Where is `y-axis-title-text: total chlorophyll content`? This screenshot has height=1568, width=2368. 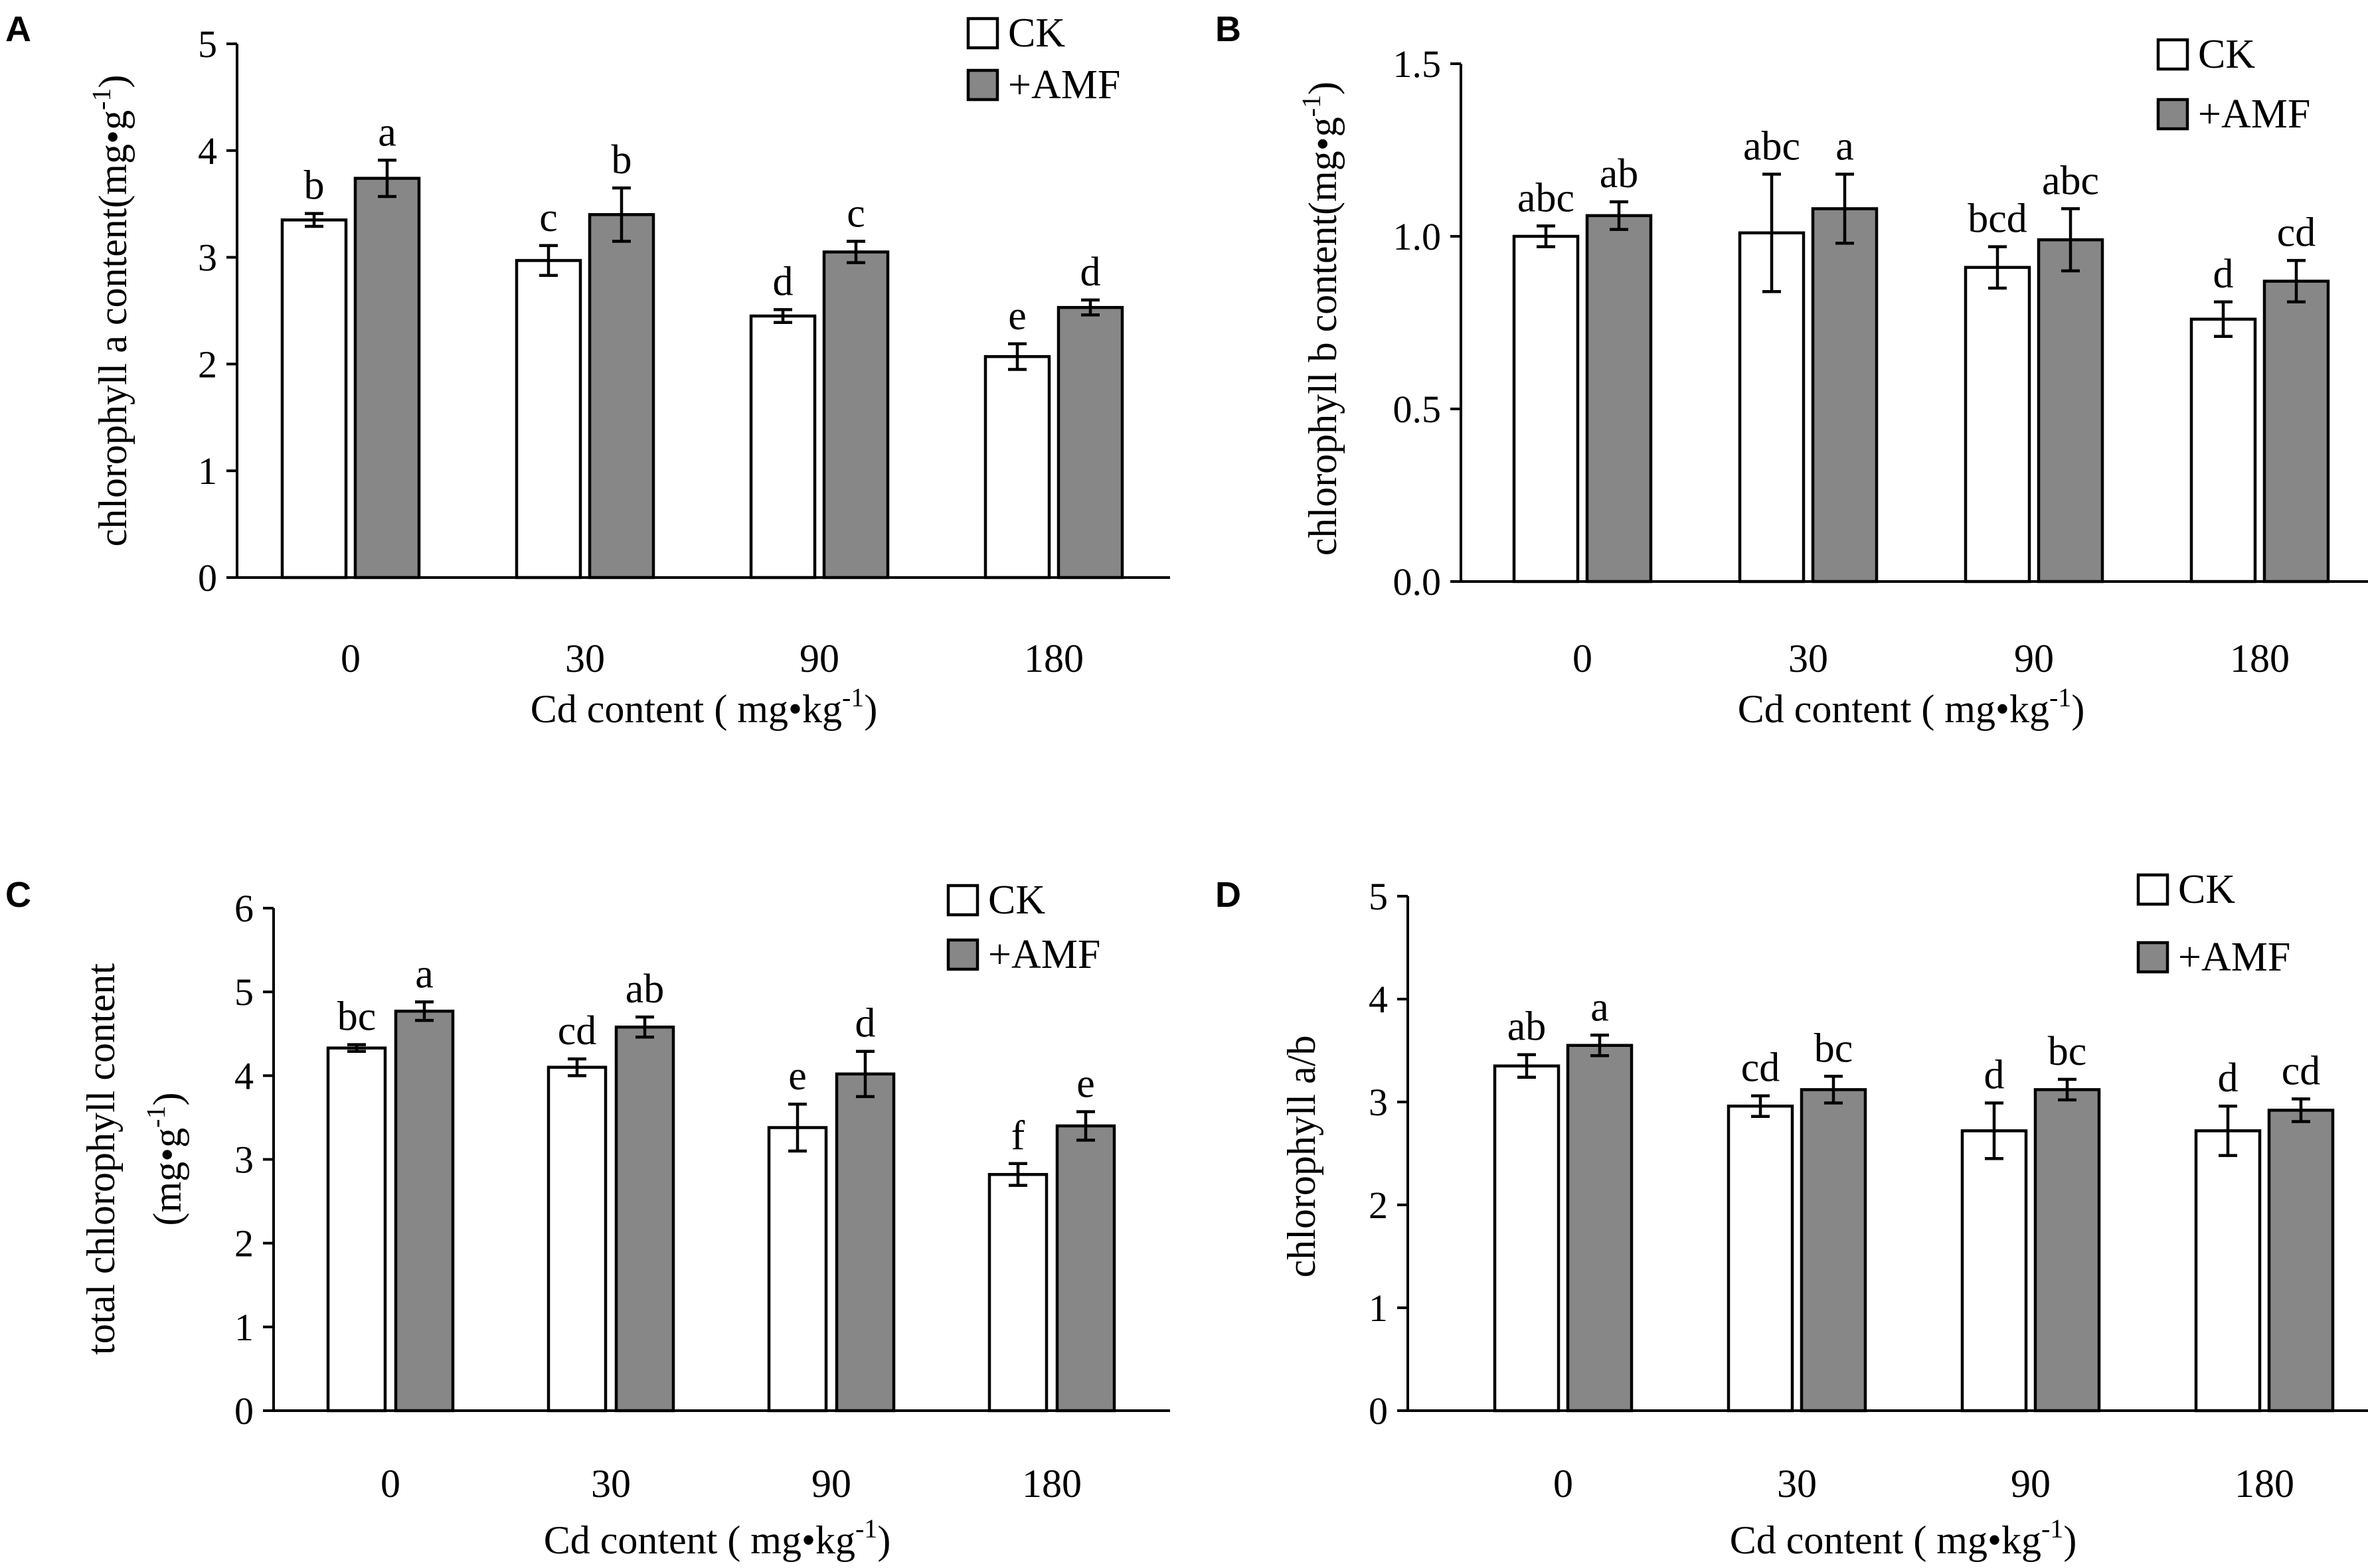
y-axis-title-text: total chlorophyll content is located at coordinates (101, 1159).